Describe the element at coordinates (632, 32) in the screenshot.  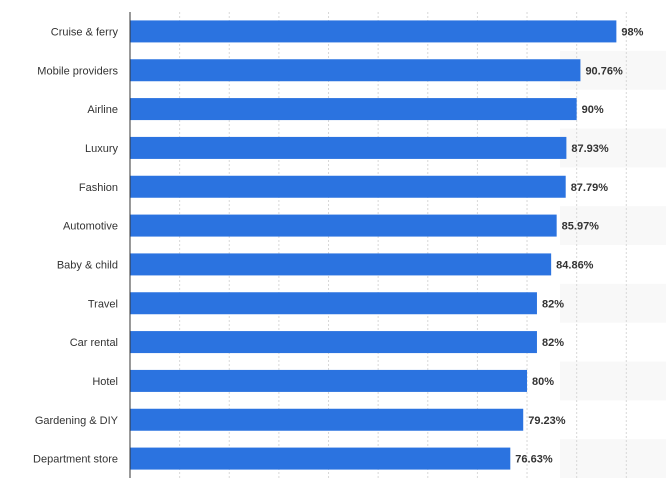
I see `value-label: 98%` at that location.